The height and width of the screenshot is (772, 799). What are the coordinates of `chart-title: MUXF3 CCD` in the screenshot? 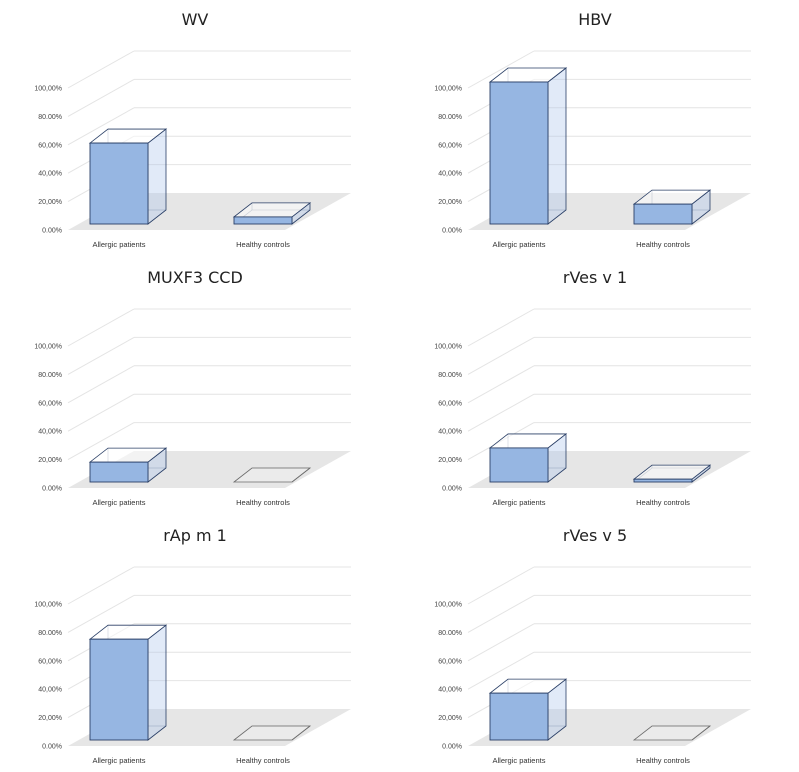 It's located at (195, 277).